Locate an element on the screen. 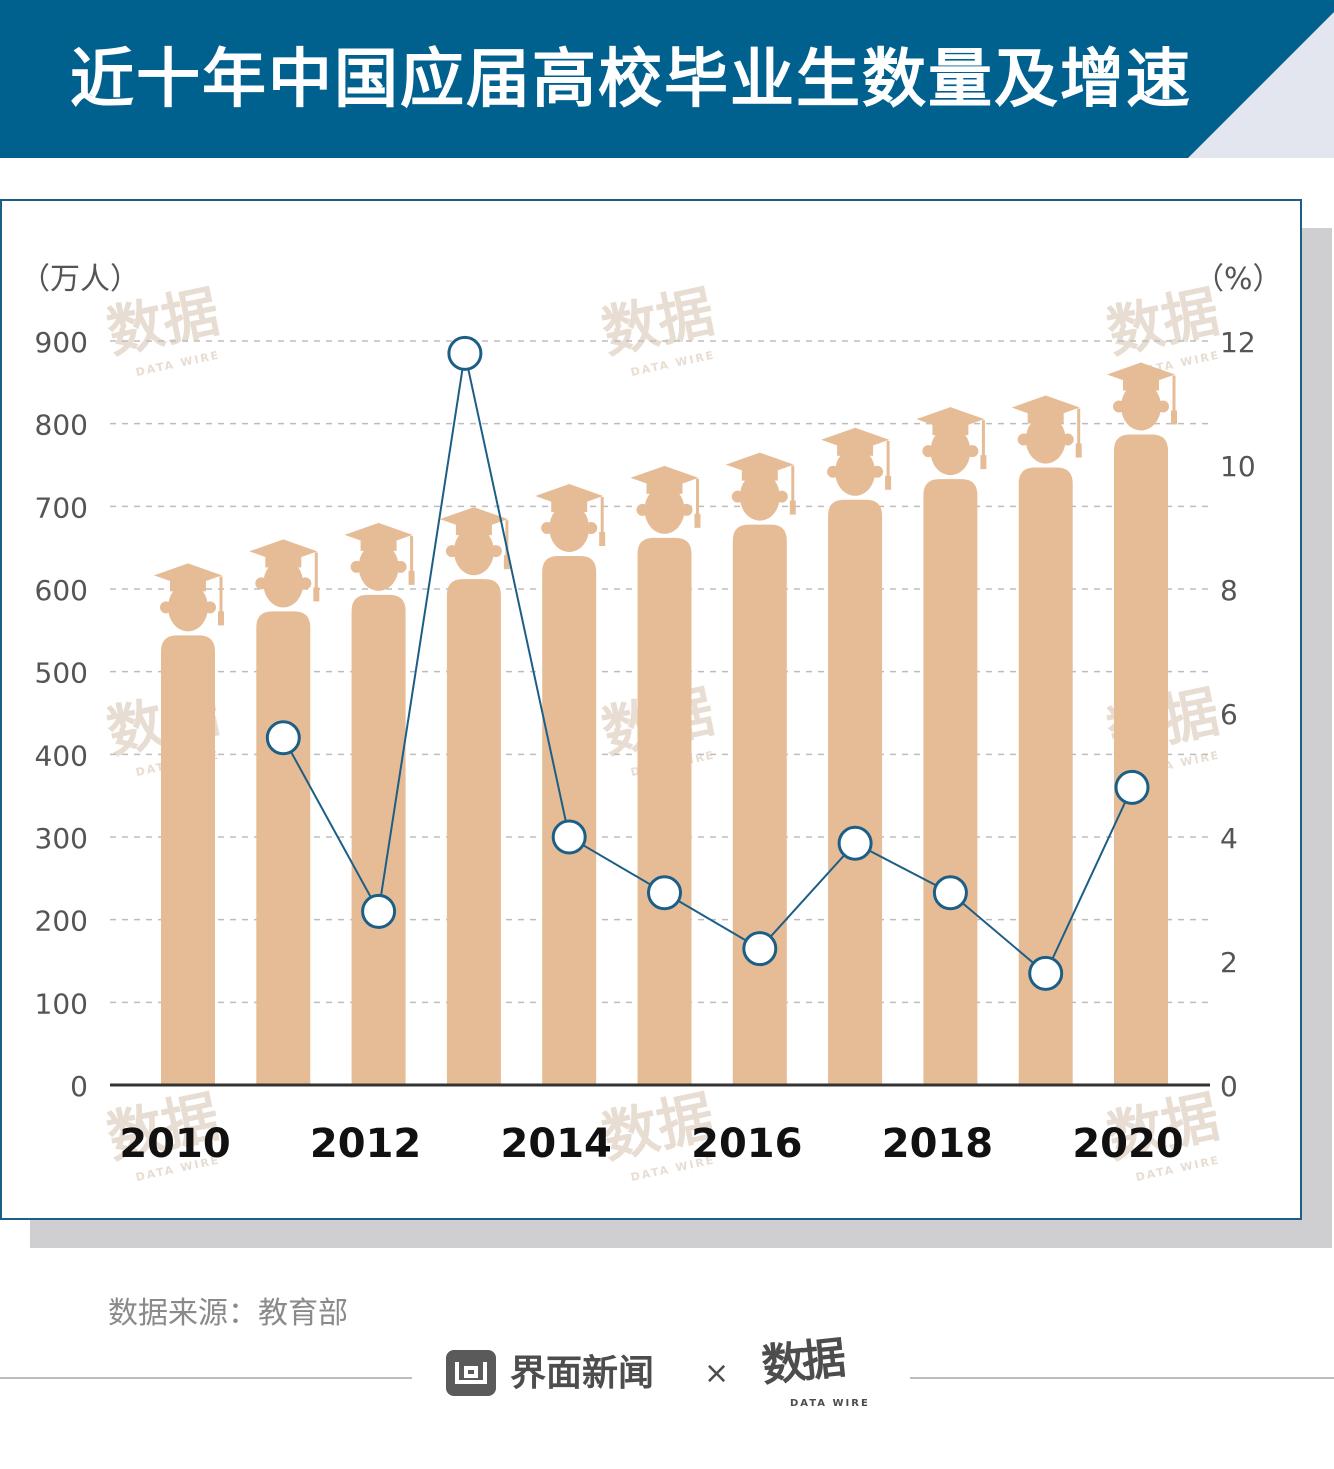 This screenshot has height=1469, width=1334. partner-logo: 数据 DATA WIRE is located at coordinates (822, 1374).